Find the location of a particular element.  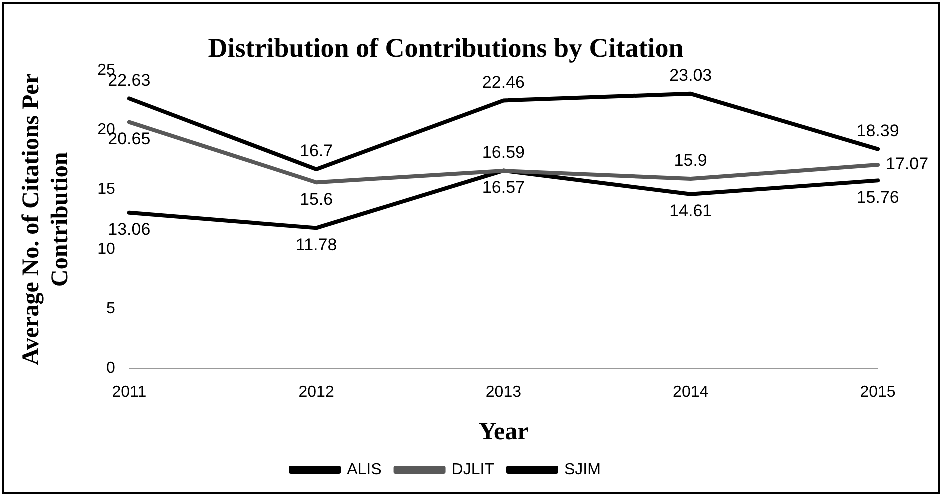

data-label: 11.78 is located at coordinates (317, 244).